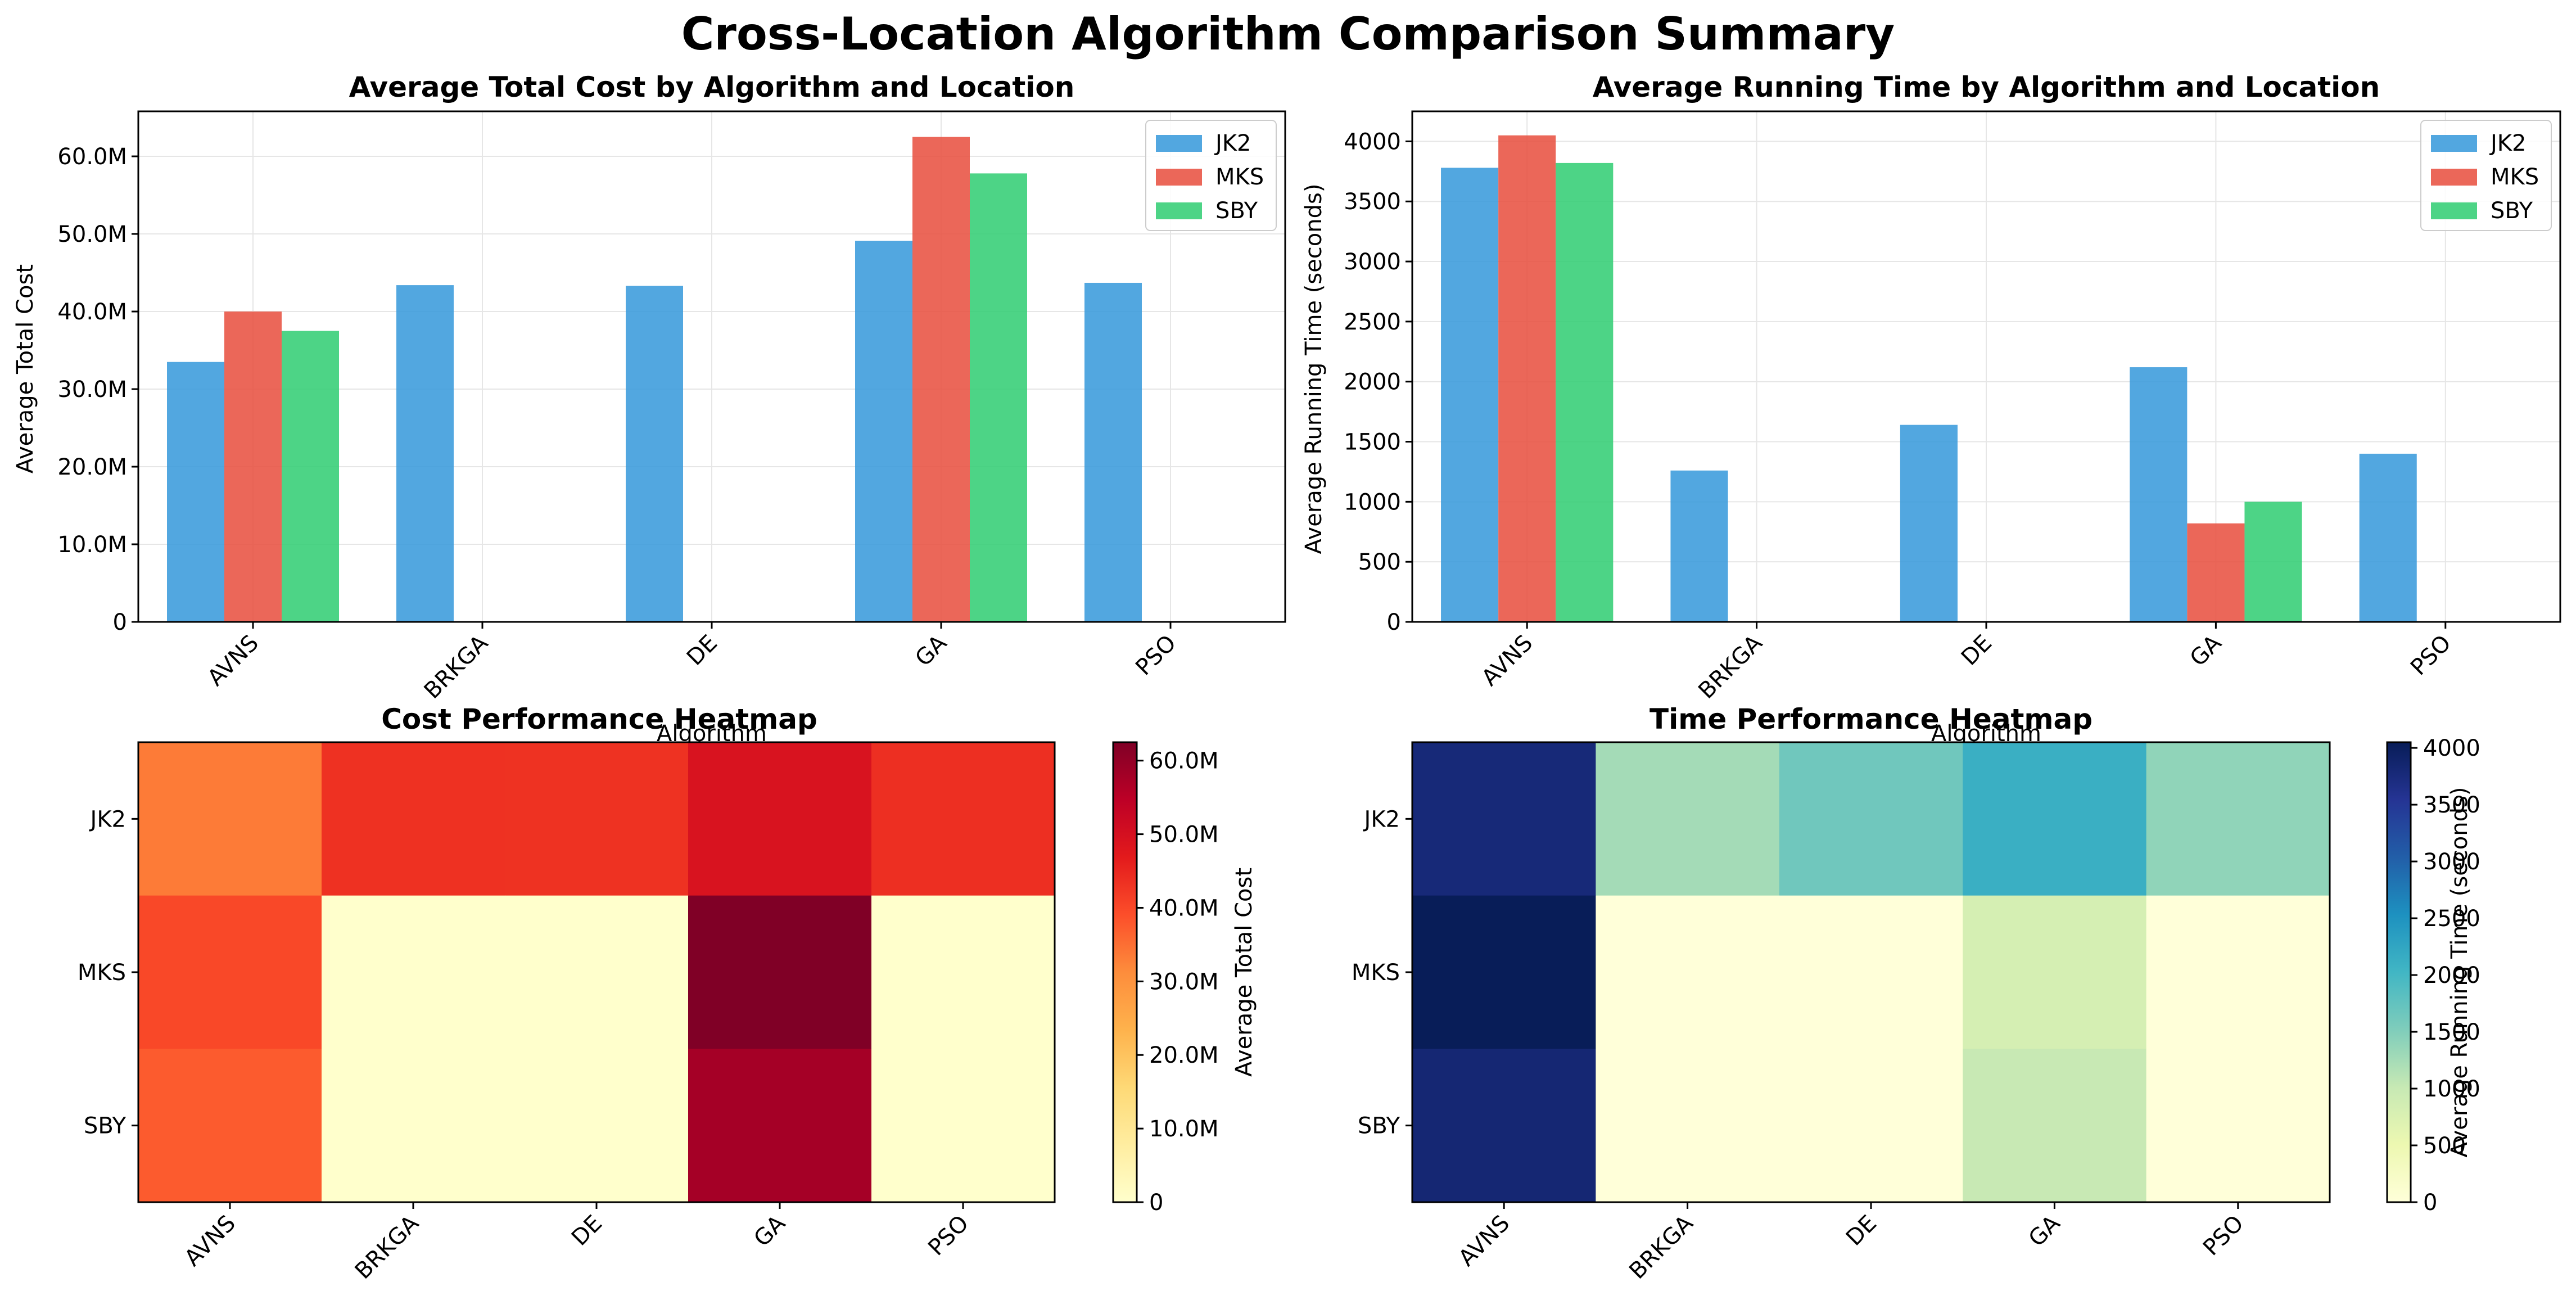 The width and height of the screenshot is (2576, 1309). Describe the element at coordinates (2512, 211) in the screenshot. I see `p2-legend-label: SBY` at that location.